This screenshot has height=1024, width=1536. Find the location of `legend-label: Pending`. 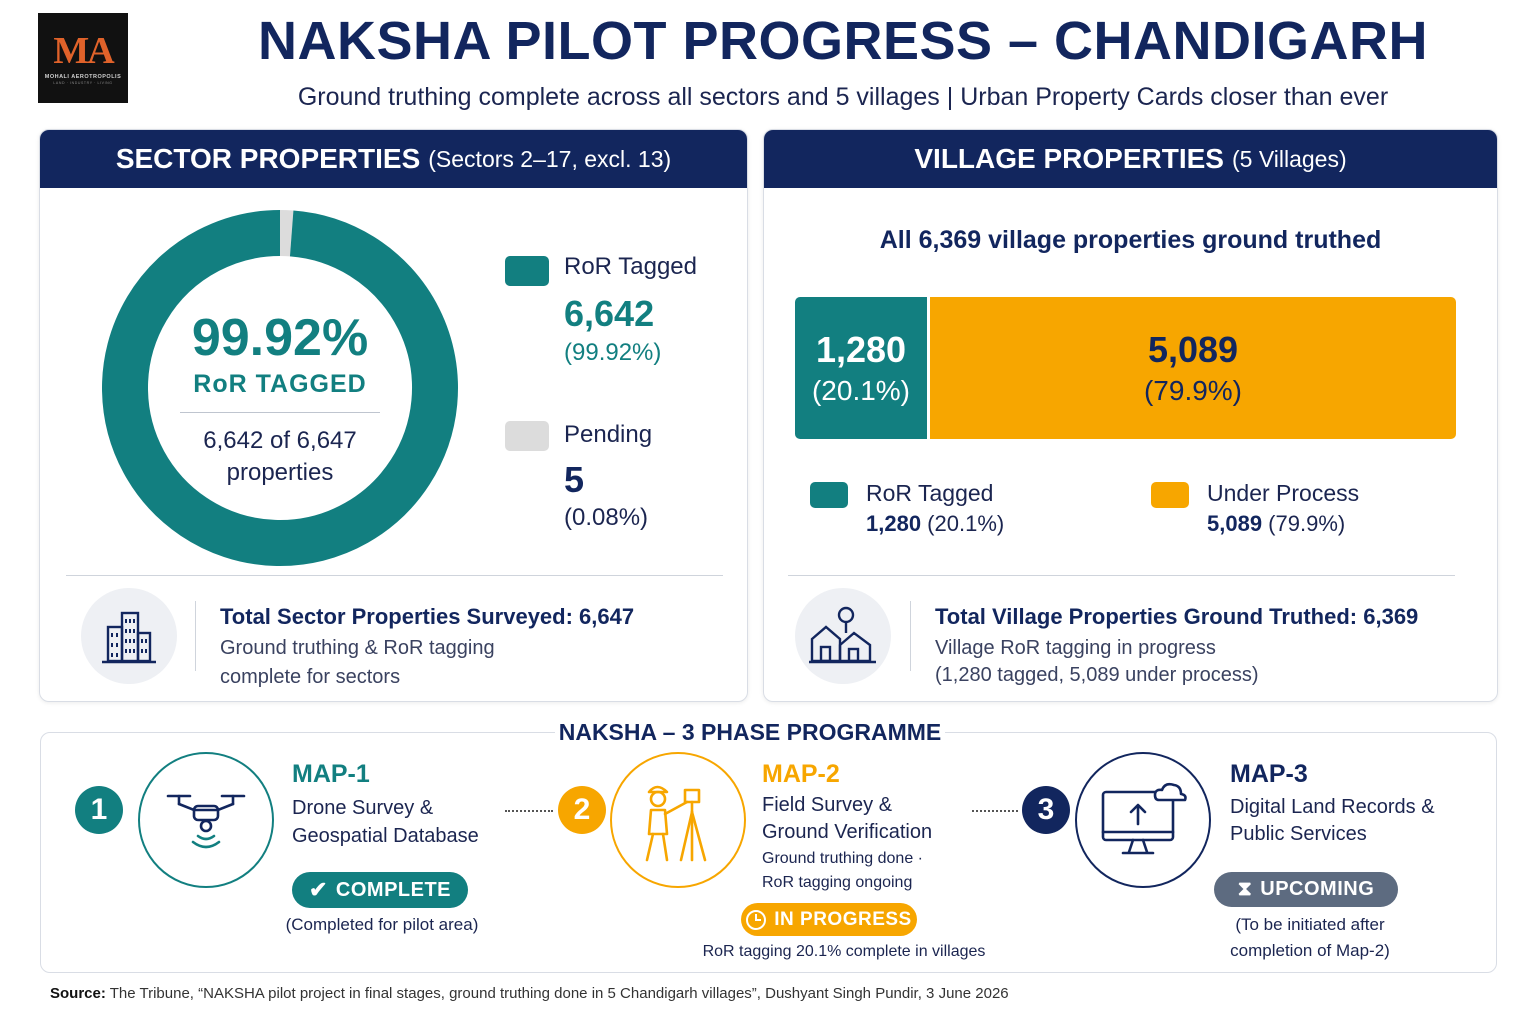

legend-label: Pending is located at coordinates (608, 434).